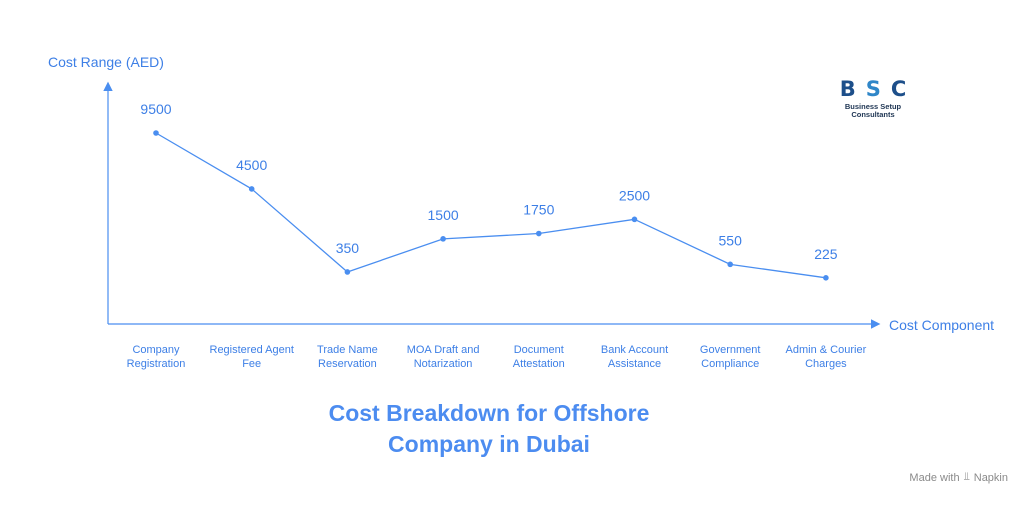  I want to click on x-tick-label: Admin & Courier Charges, so click(826, 357).